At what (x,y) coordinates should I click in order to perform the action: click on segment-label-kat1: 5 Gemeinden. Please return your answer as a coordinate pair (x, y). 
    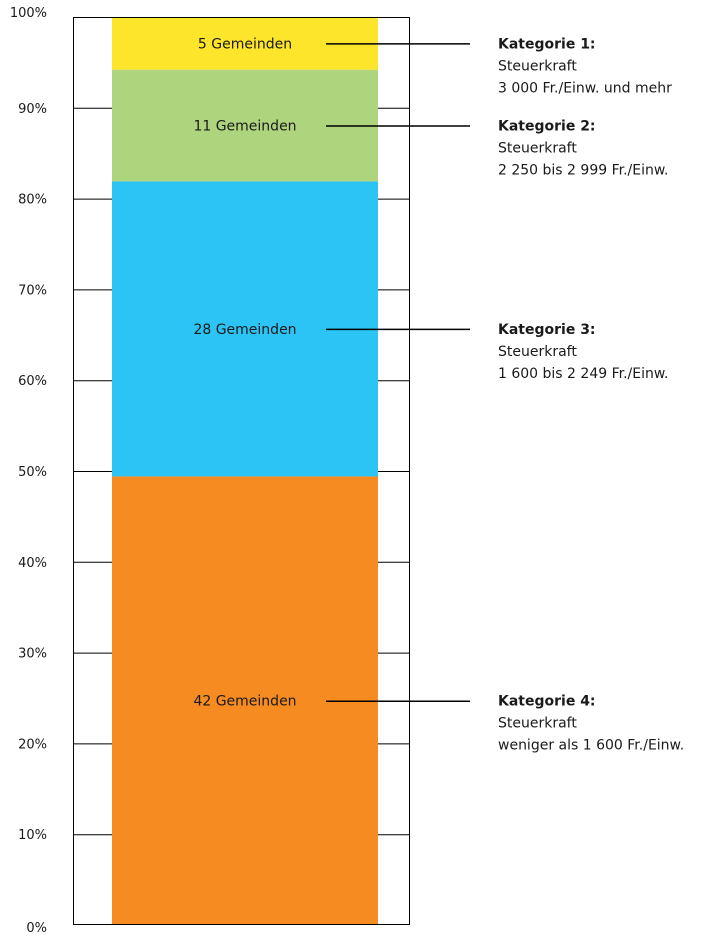
    Looking at the image, I should click on (245, 44).